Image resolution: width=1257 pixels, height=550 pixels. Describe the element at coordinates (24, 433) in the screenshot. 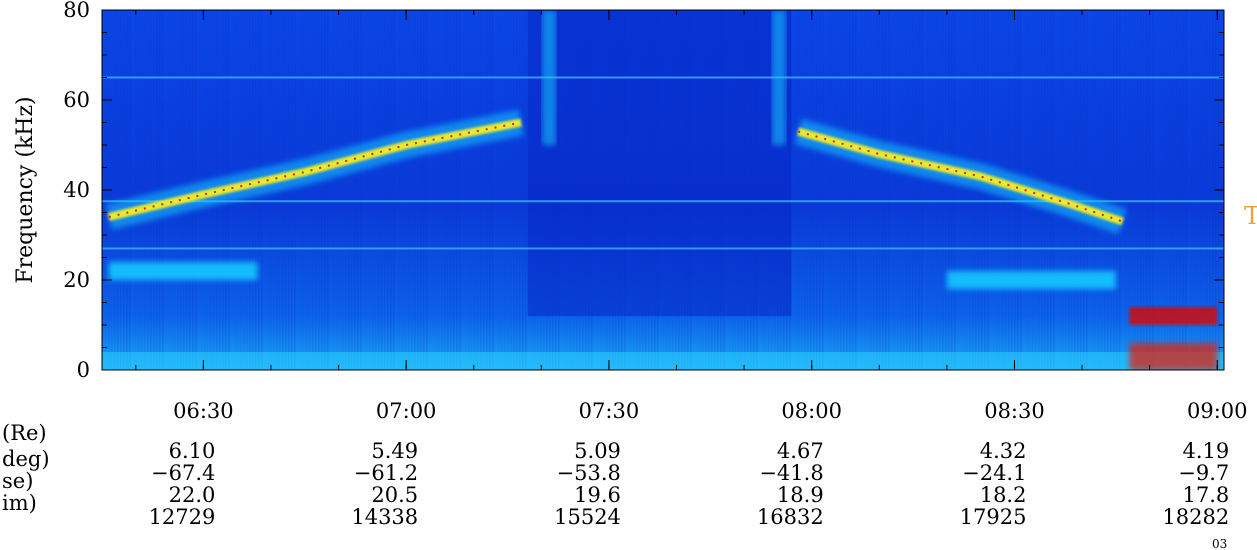

I see `ephemeris-row-label: (Re)` at that location.